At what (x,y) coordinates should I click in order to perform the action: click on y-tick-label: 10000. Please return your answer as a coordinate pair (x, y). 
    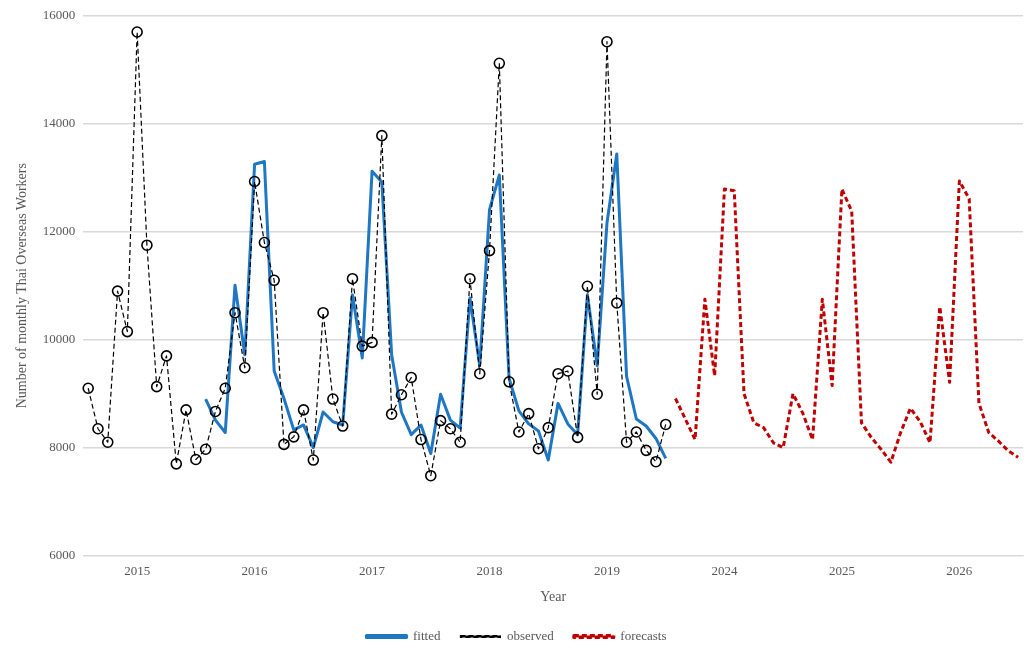
    Looking at the image, I should click on (59, 339).